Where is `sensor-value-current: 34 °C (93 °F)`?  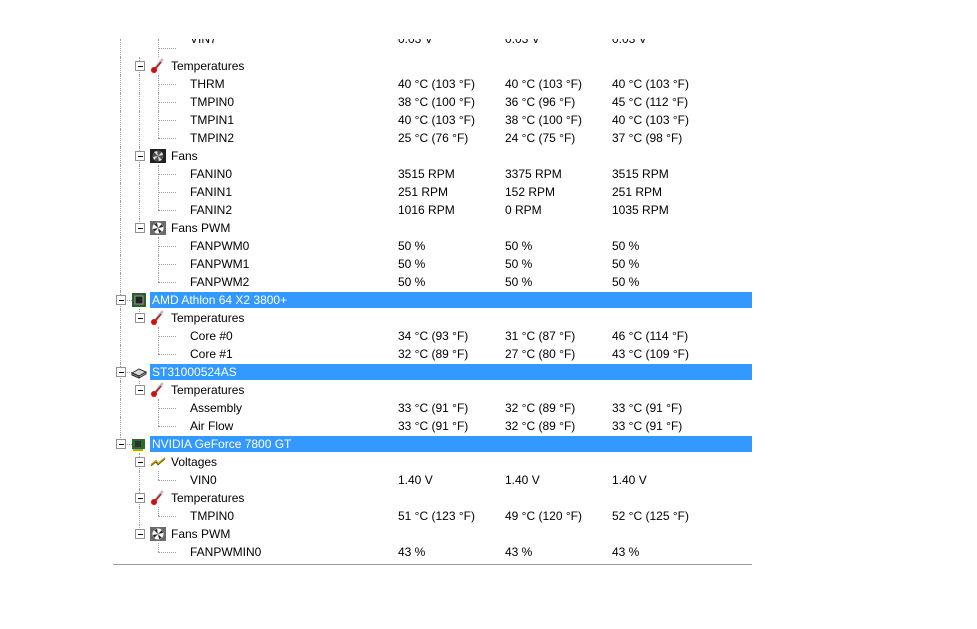
sensor-value-current: 34 °C (93 °F) is located at coordinates (433, 336).